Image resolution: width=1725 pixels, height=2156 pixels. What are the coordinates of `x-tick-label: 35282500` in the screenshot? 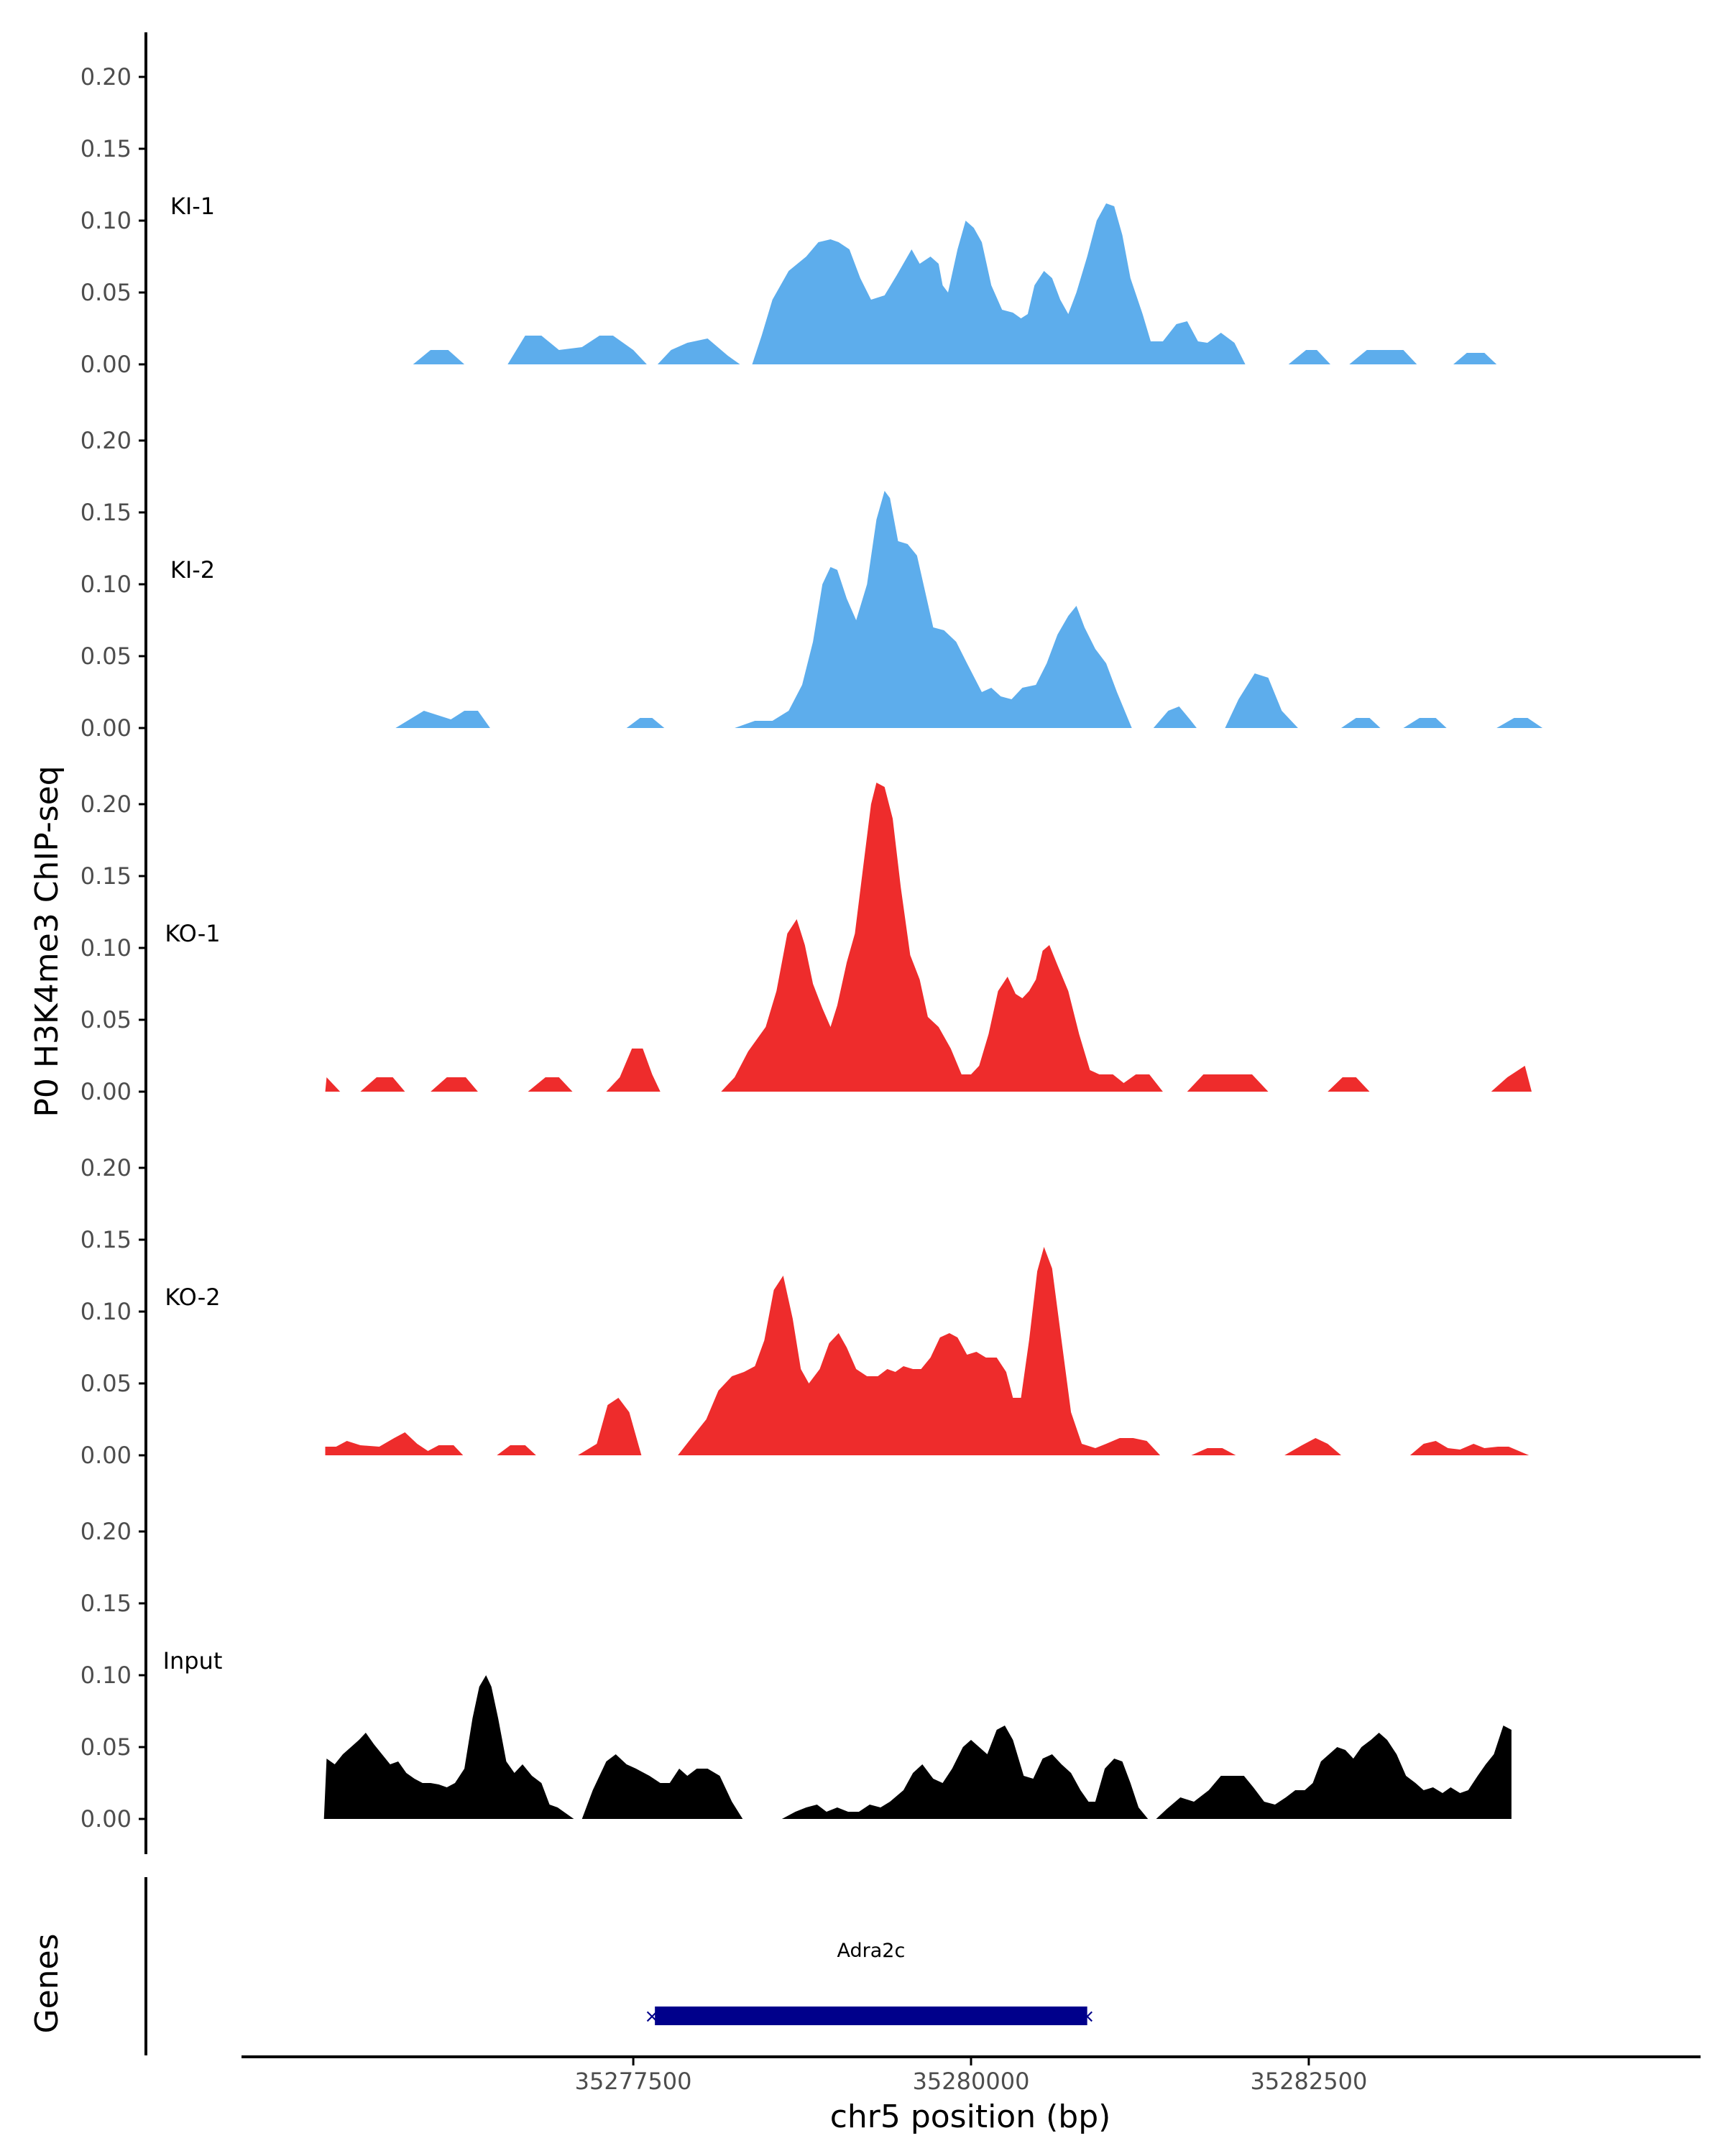 It's located at (1308, 2082).